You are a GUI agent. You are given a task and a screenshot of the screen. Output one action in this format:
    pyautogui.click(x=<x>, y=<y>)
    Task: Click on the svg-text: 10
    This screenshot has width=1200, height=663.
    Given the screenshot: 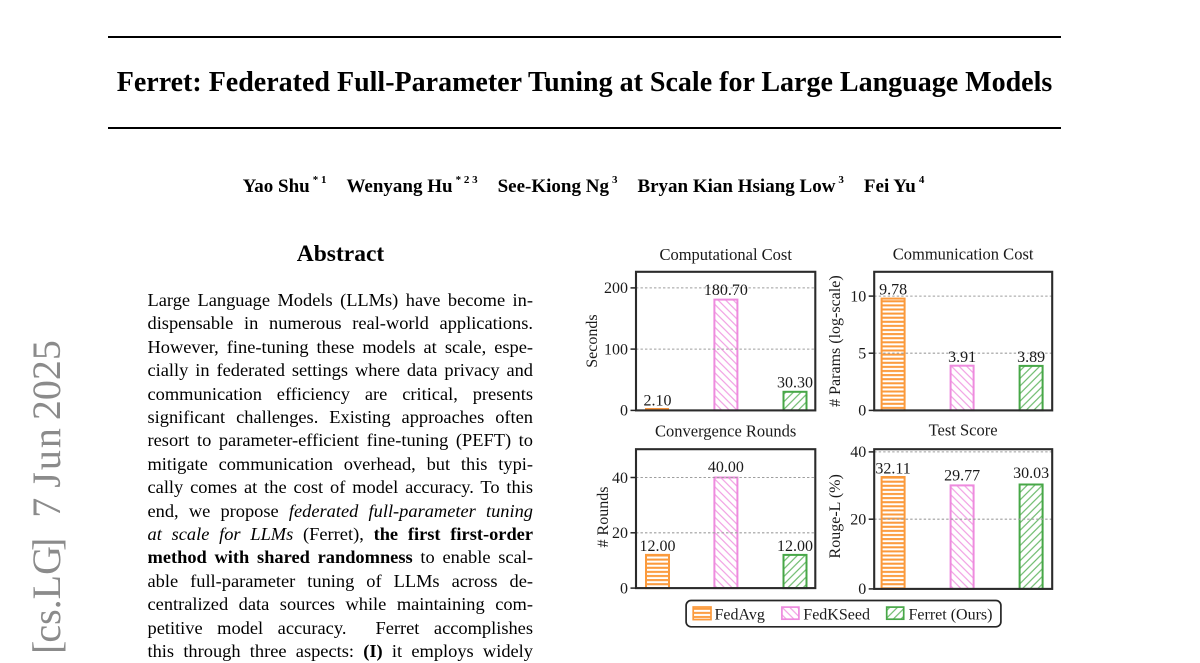 What is the action you would take?
    pyautogui.click(x=858, y=296)
    